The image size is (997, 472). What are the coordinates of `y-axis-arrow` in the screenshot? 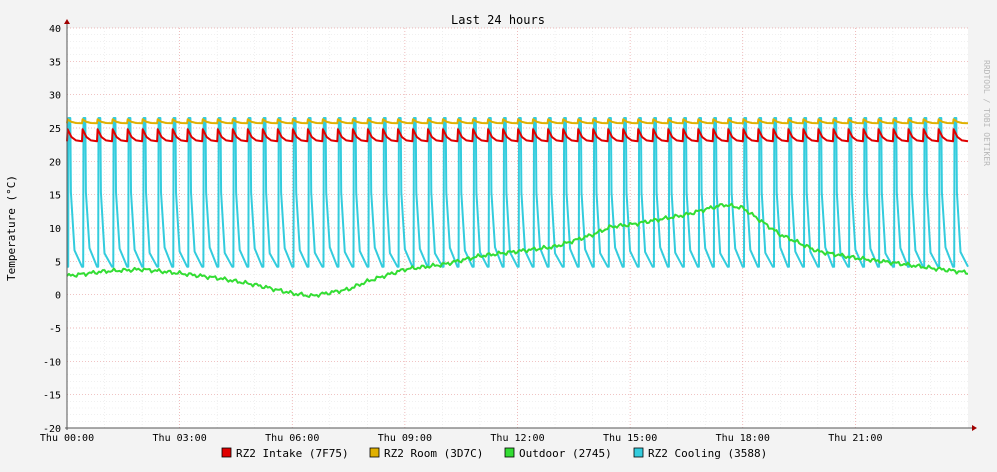 It's located at (67, 21).